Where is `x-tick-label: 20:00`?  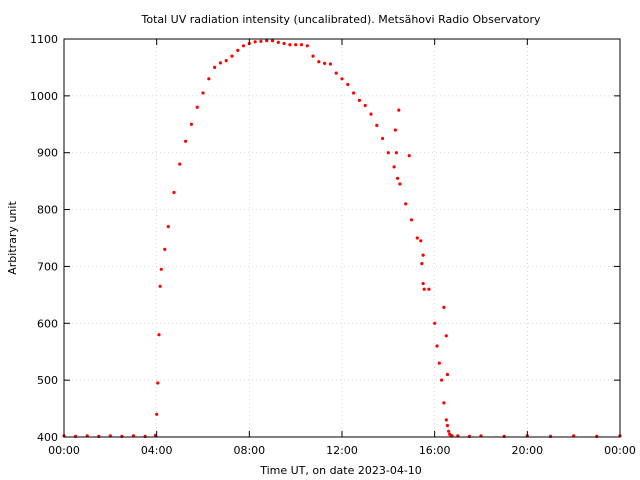 x-tick-label: 20:00 is located at coordinates (527, 450).